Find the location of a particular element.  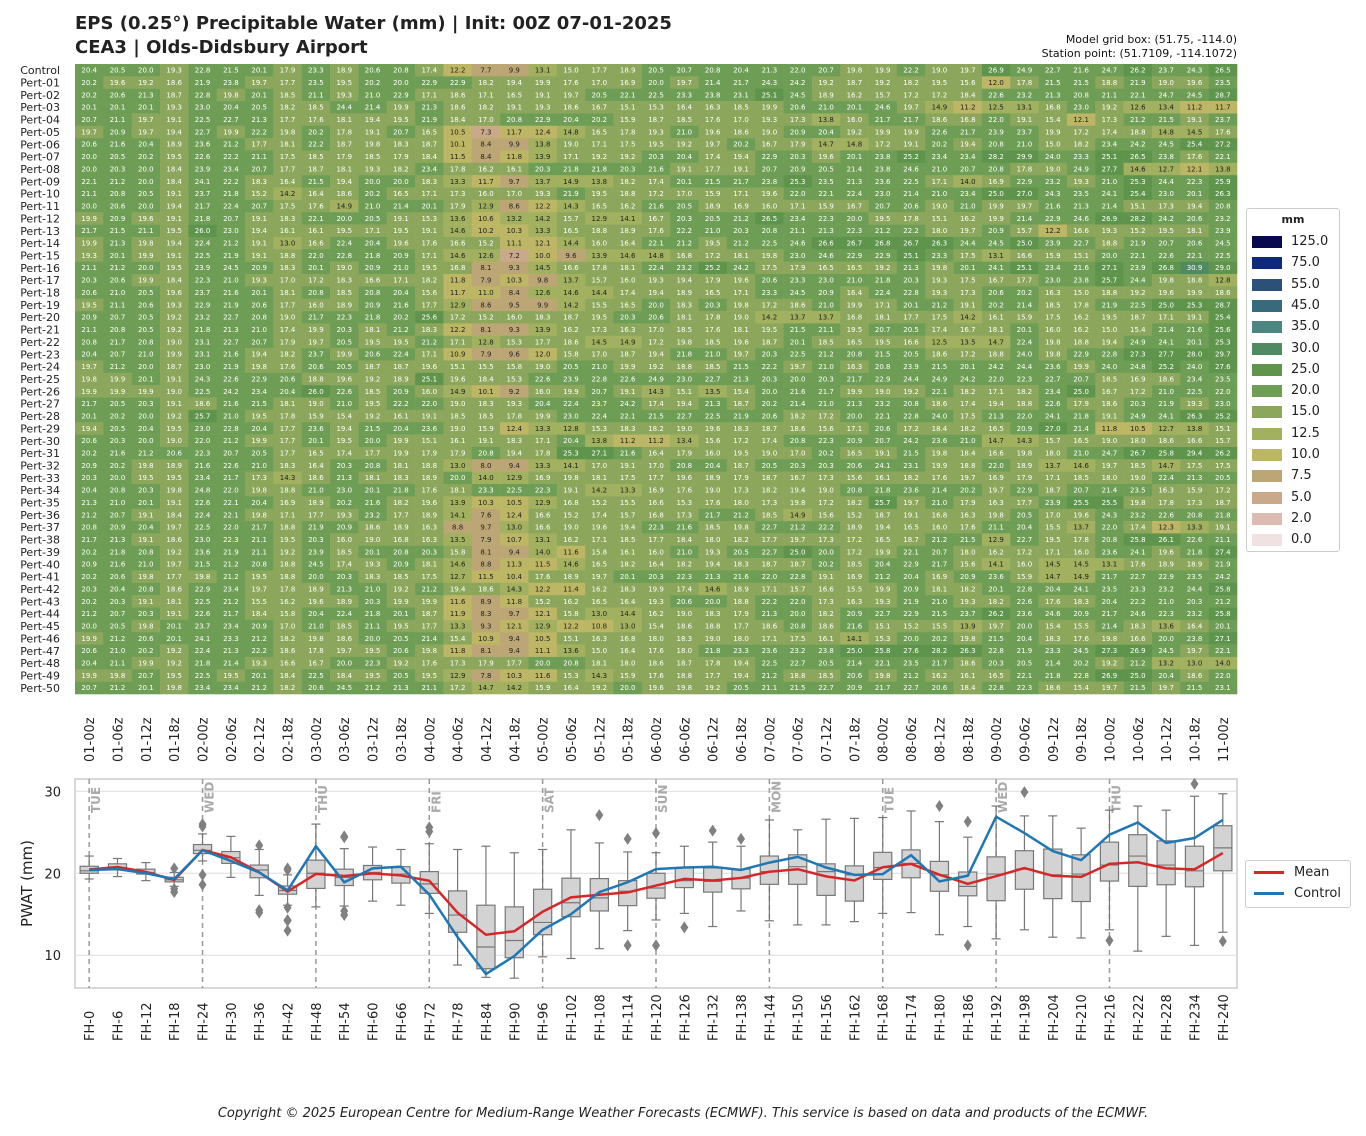

cell-value-label: 23.8 is located at coordinates (1081, 281).